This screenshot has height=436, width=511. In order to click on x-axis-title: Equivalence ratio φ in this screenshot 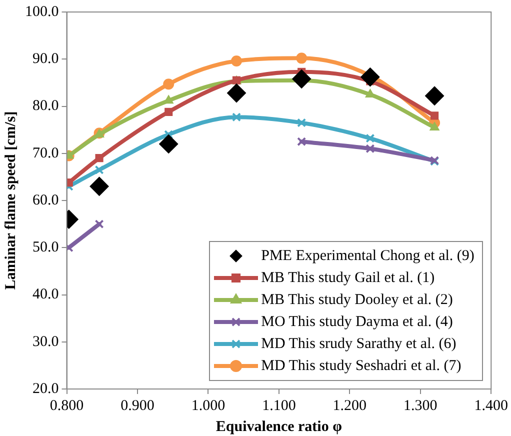, I will do `click(279, 426)`.